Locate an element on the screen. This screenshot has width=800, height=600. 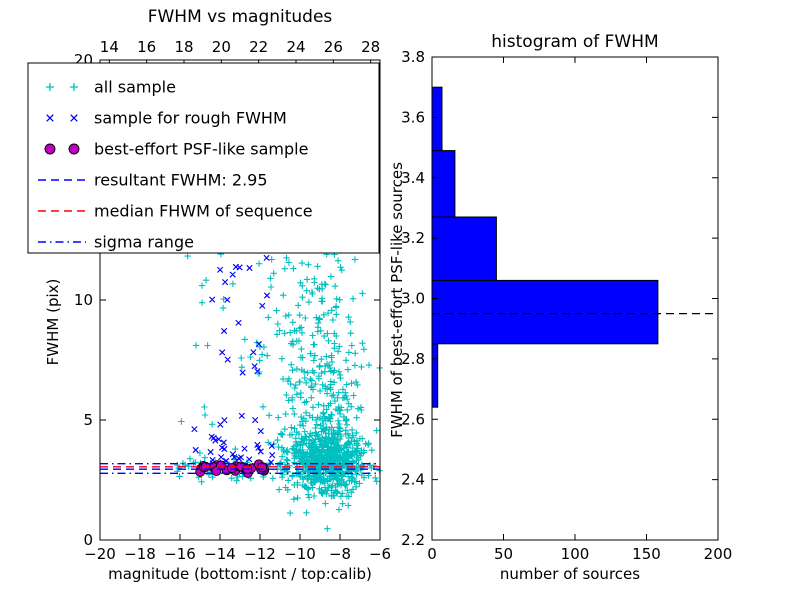
legend-item: resultant FWHM: 2.95 is located at coordinates (153, 180).